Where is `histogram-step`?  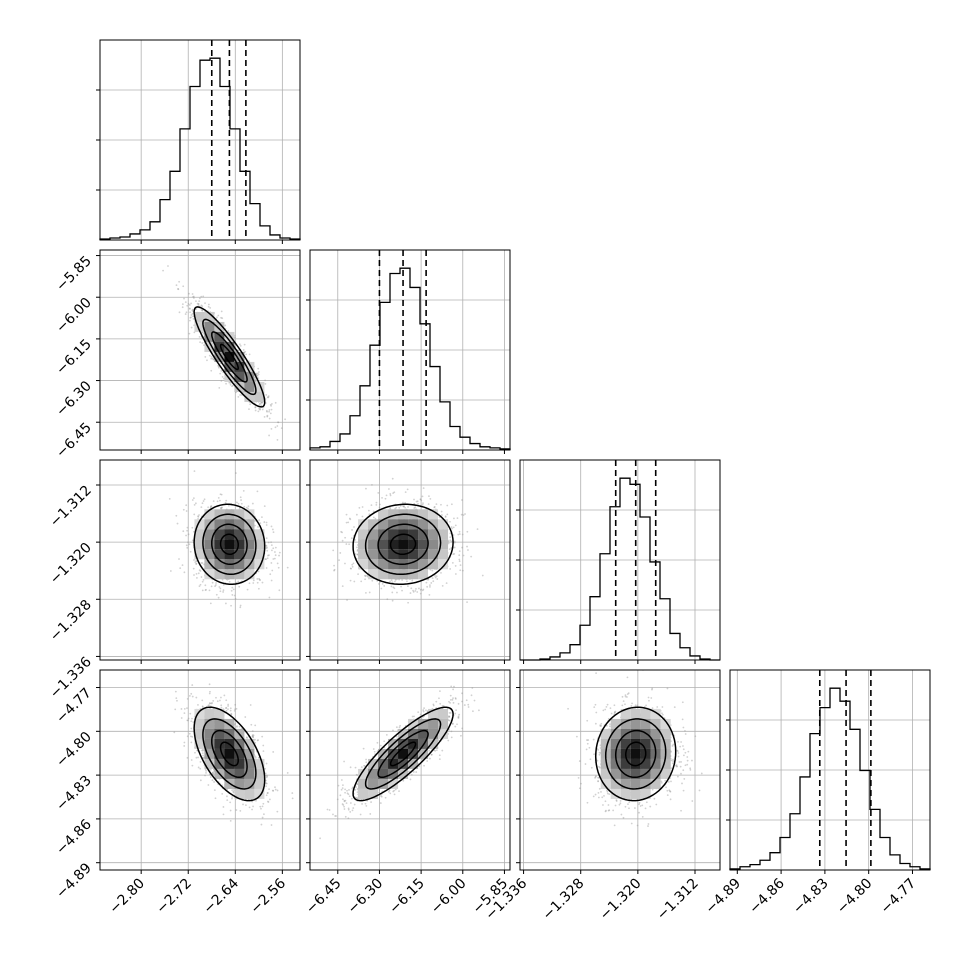 histogram-step is located at coordinates (200, 148).